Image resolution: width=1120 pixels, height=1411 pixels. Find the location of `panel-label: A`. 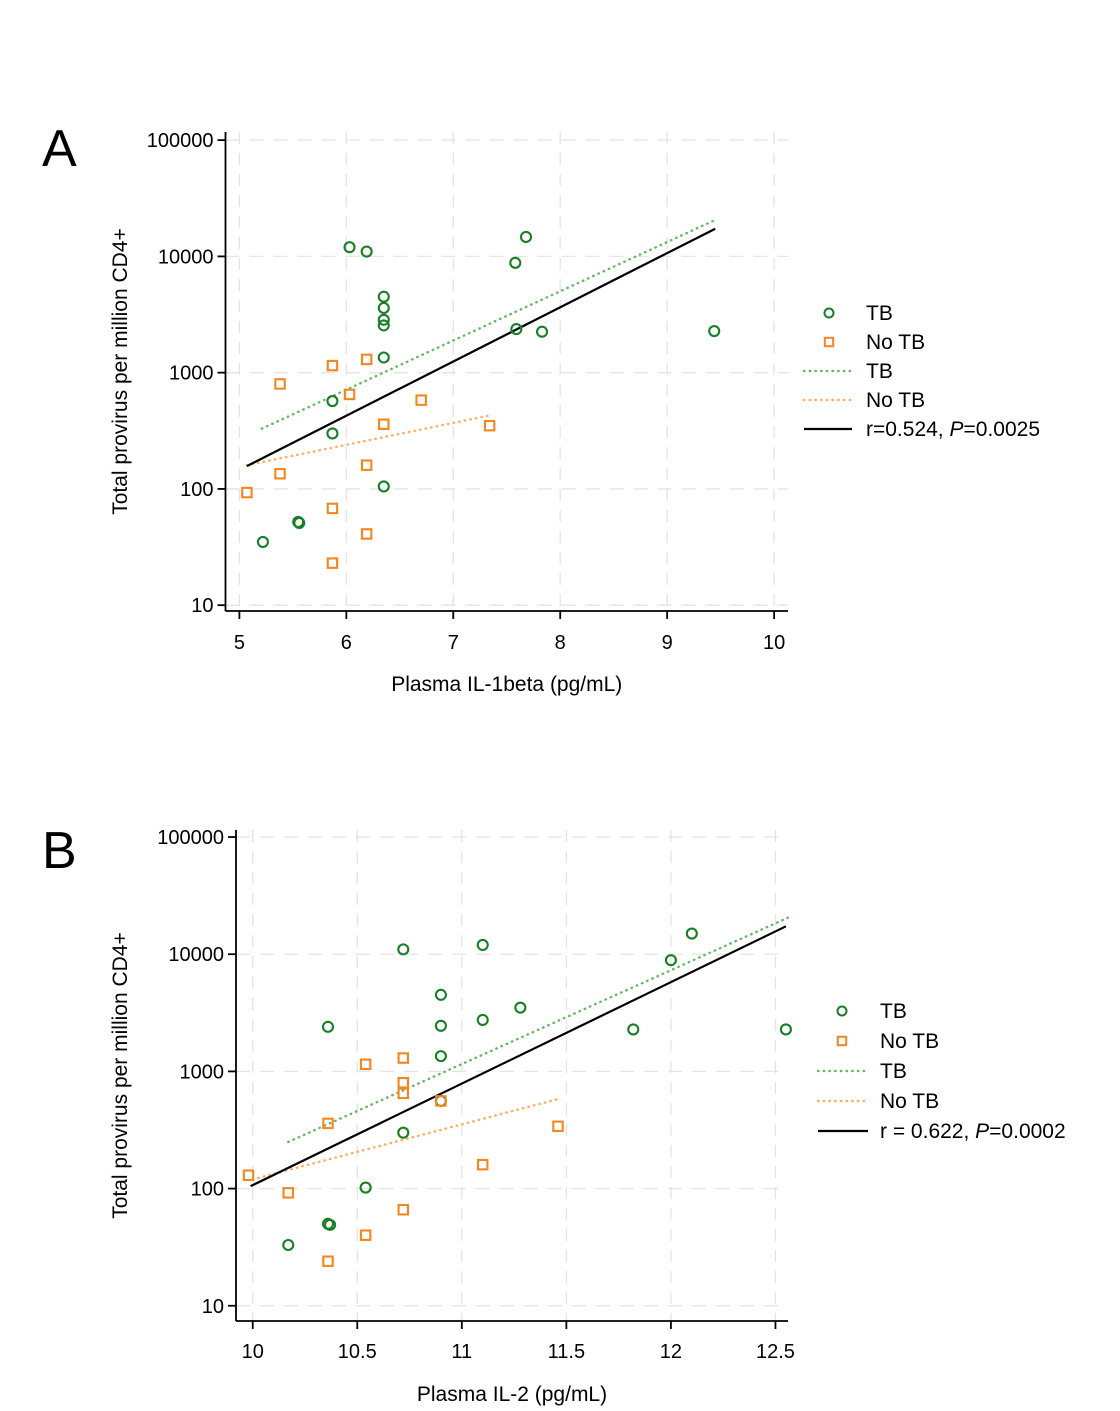

panel-label: A is located at coordinates (59, 149).